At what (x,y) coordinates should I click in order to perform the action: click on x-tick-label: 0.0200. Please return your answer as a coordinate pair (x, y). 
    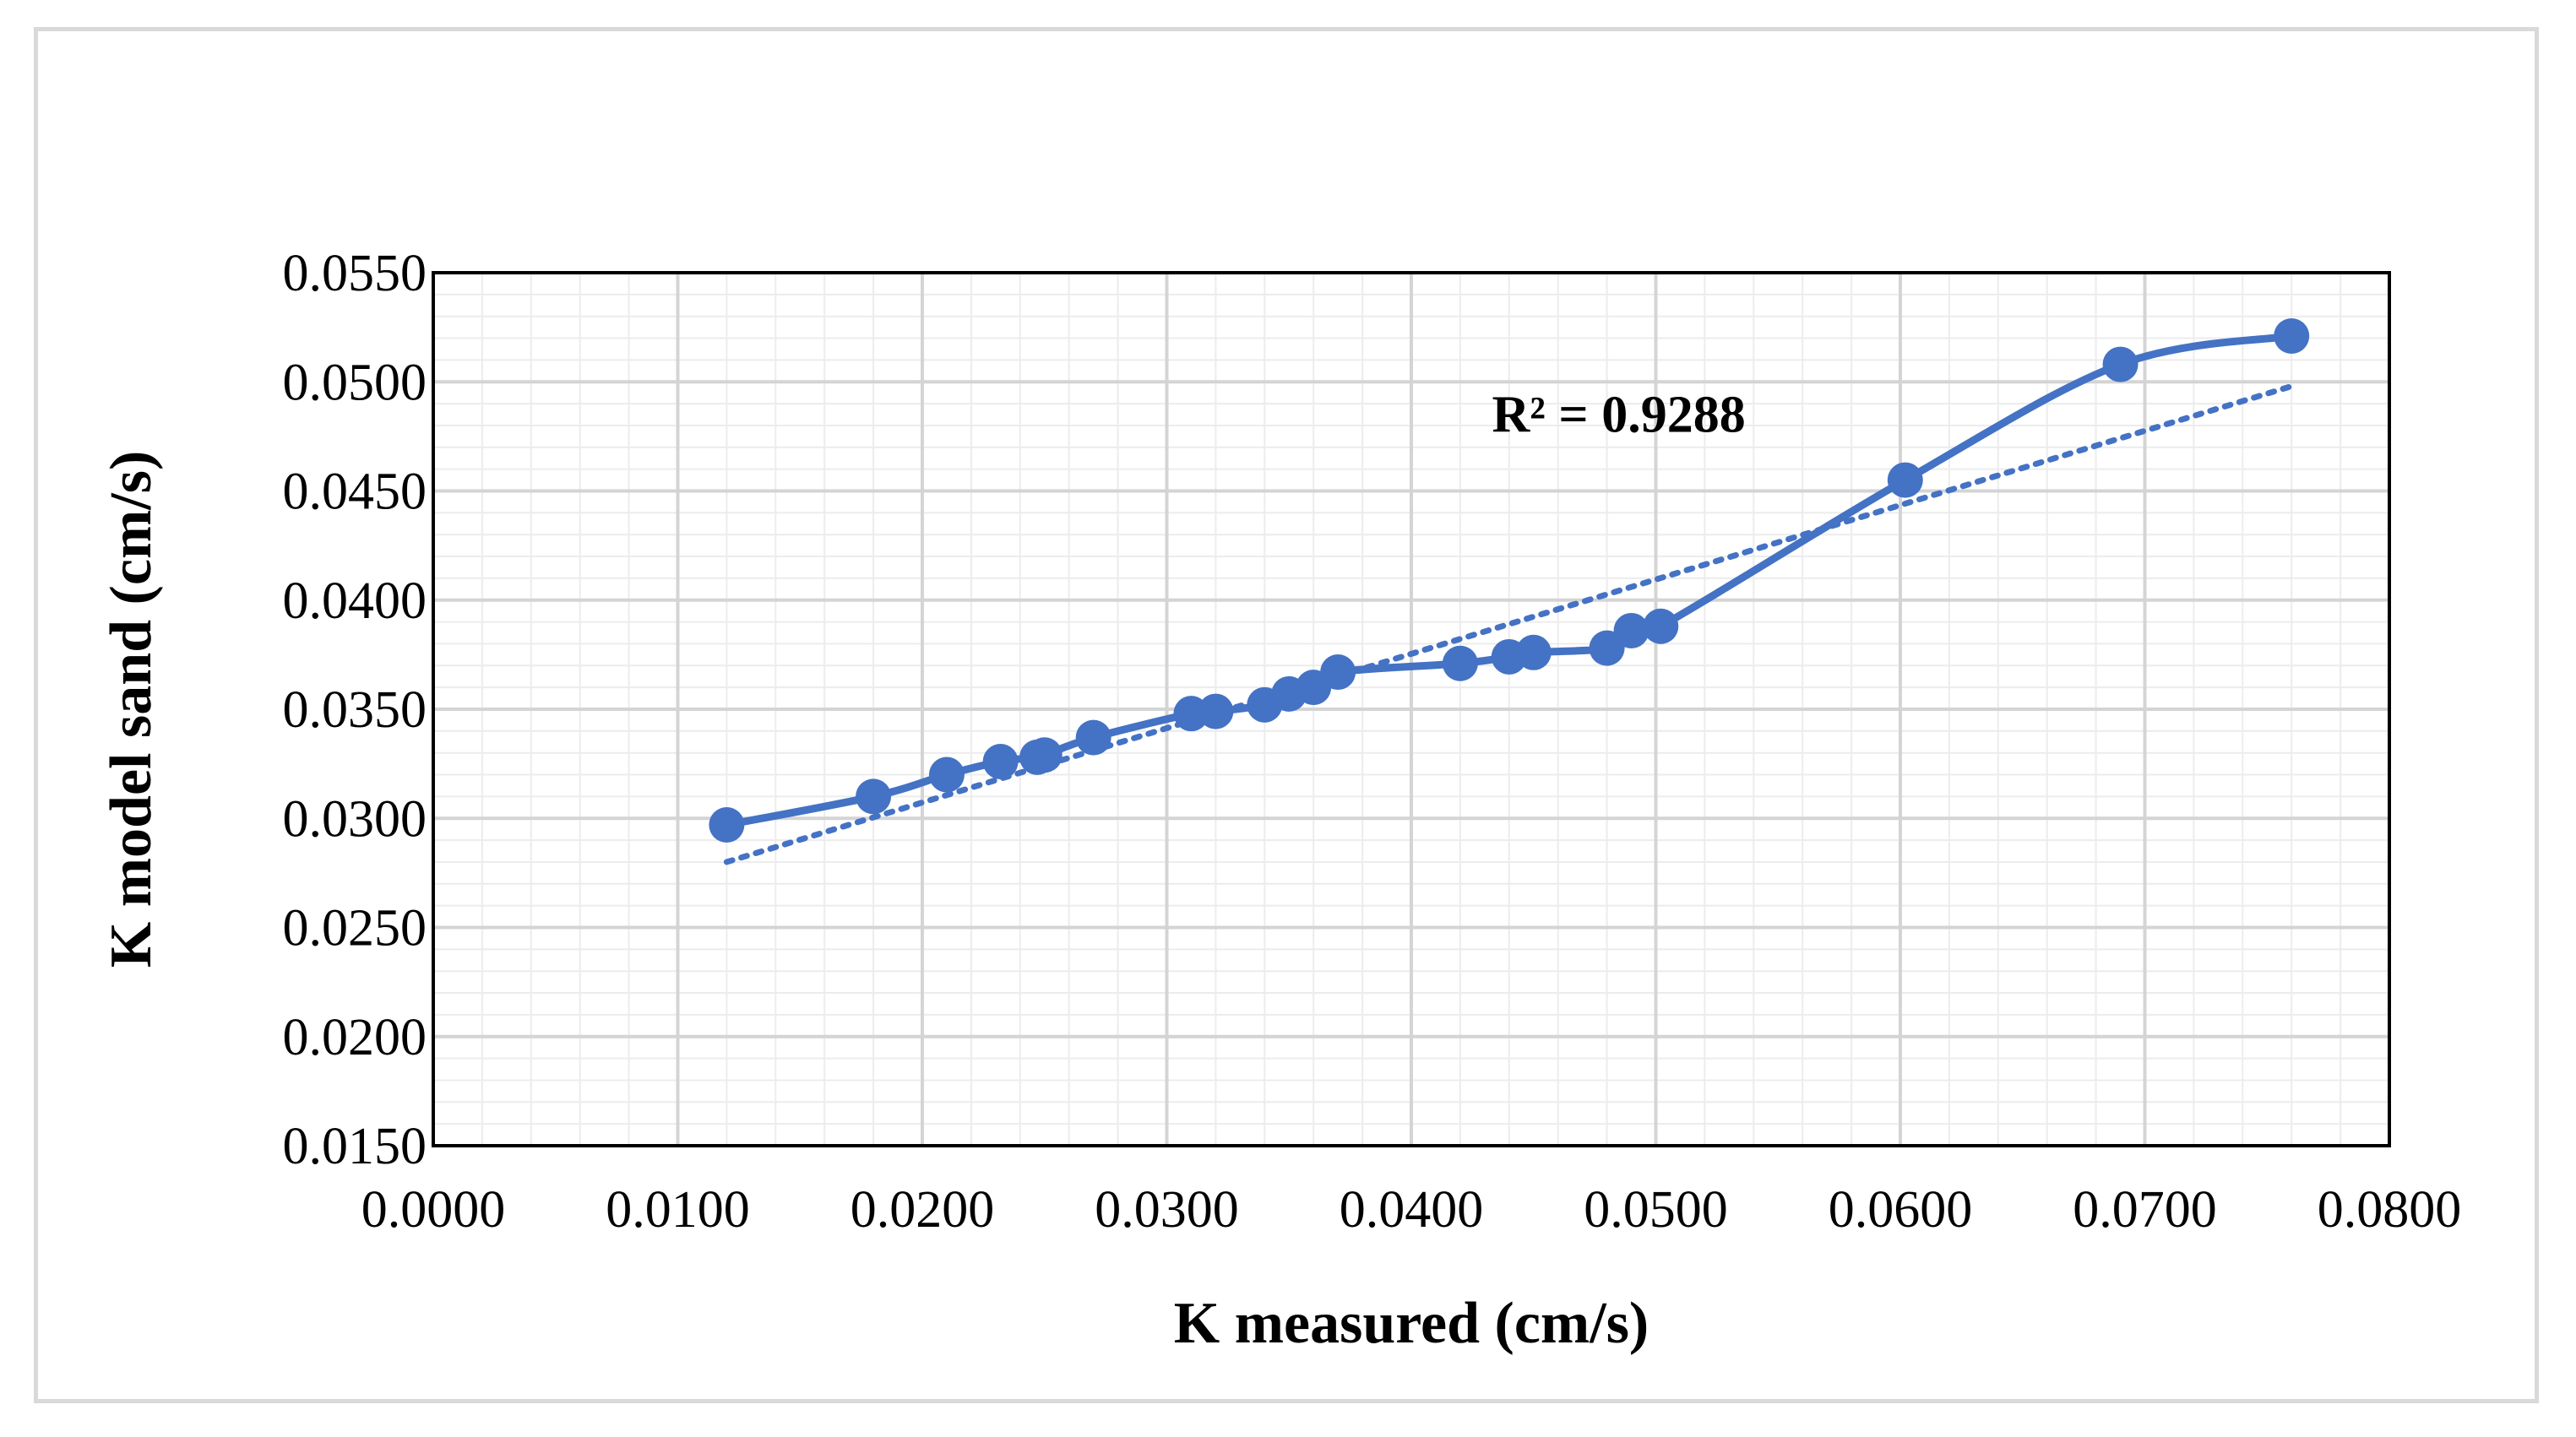
    Looking at the image, I should click on (923, 1210).